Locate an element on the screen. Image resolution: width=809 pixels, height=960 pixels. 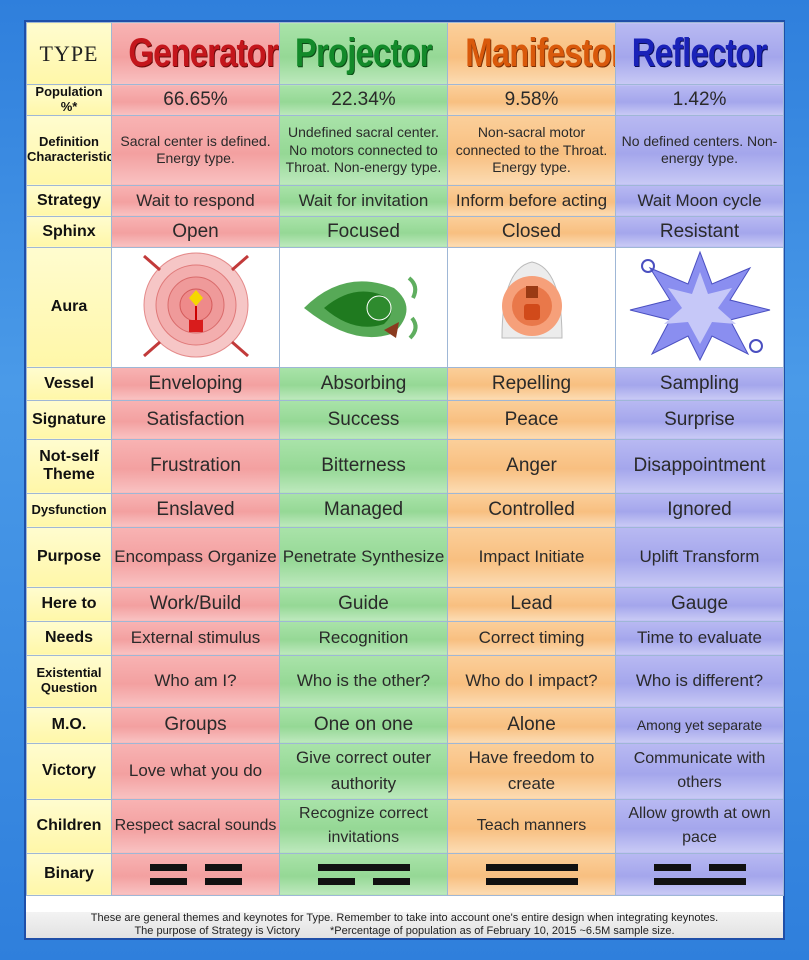
row-label: Population %* is located at coordinates (69, 100).